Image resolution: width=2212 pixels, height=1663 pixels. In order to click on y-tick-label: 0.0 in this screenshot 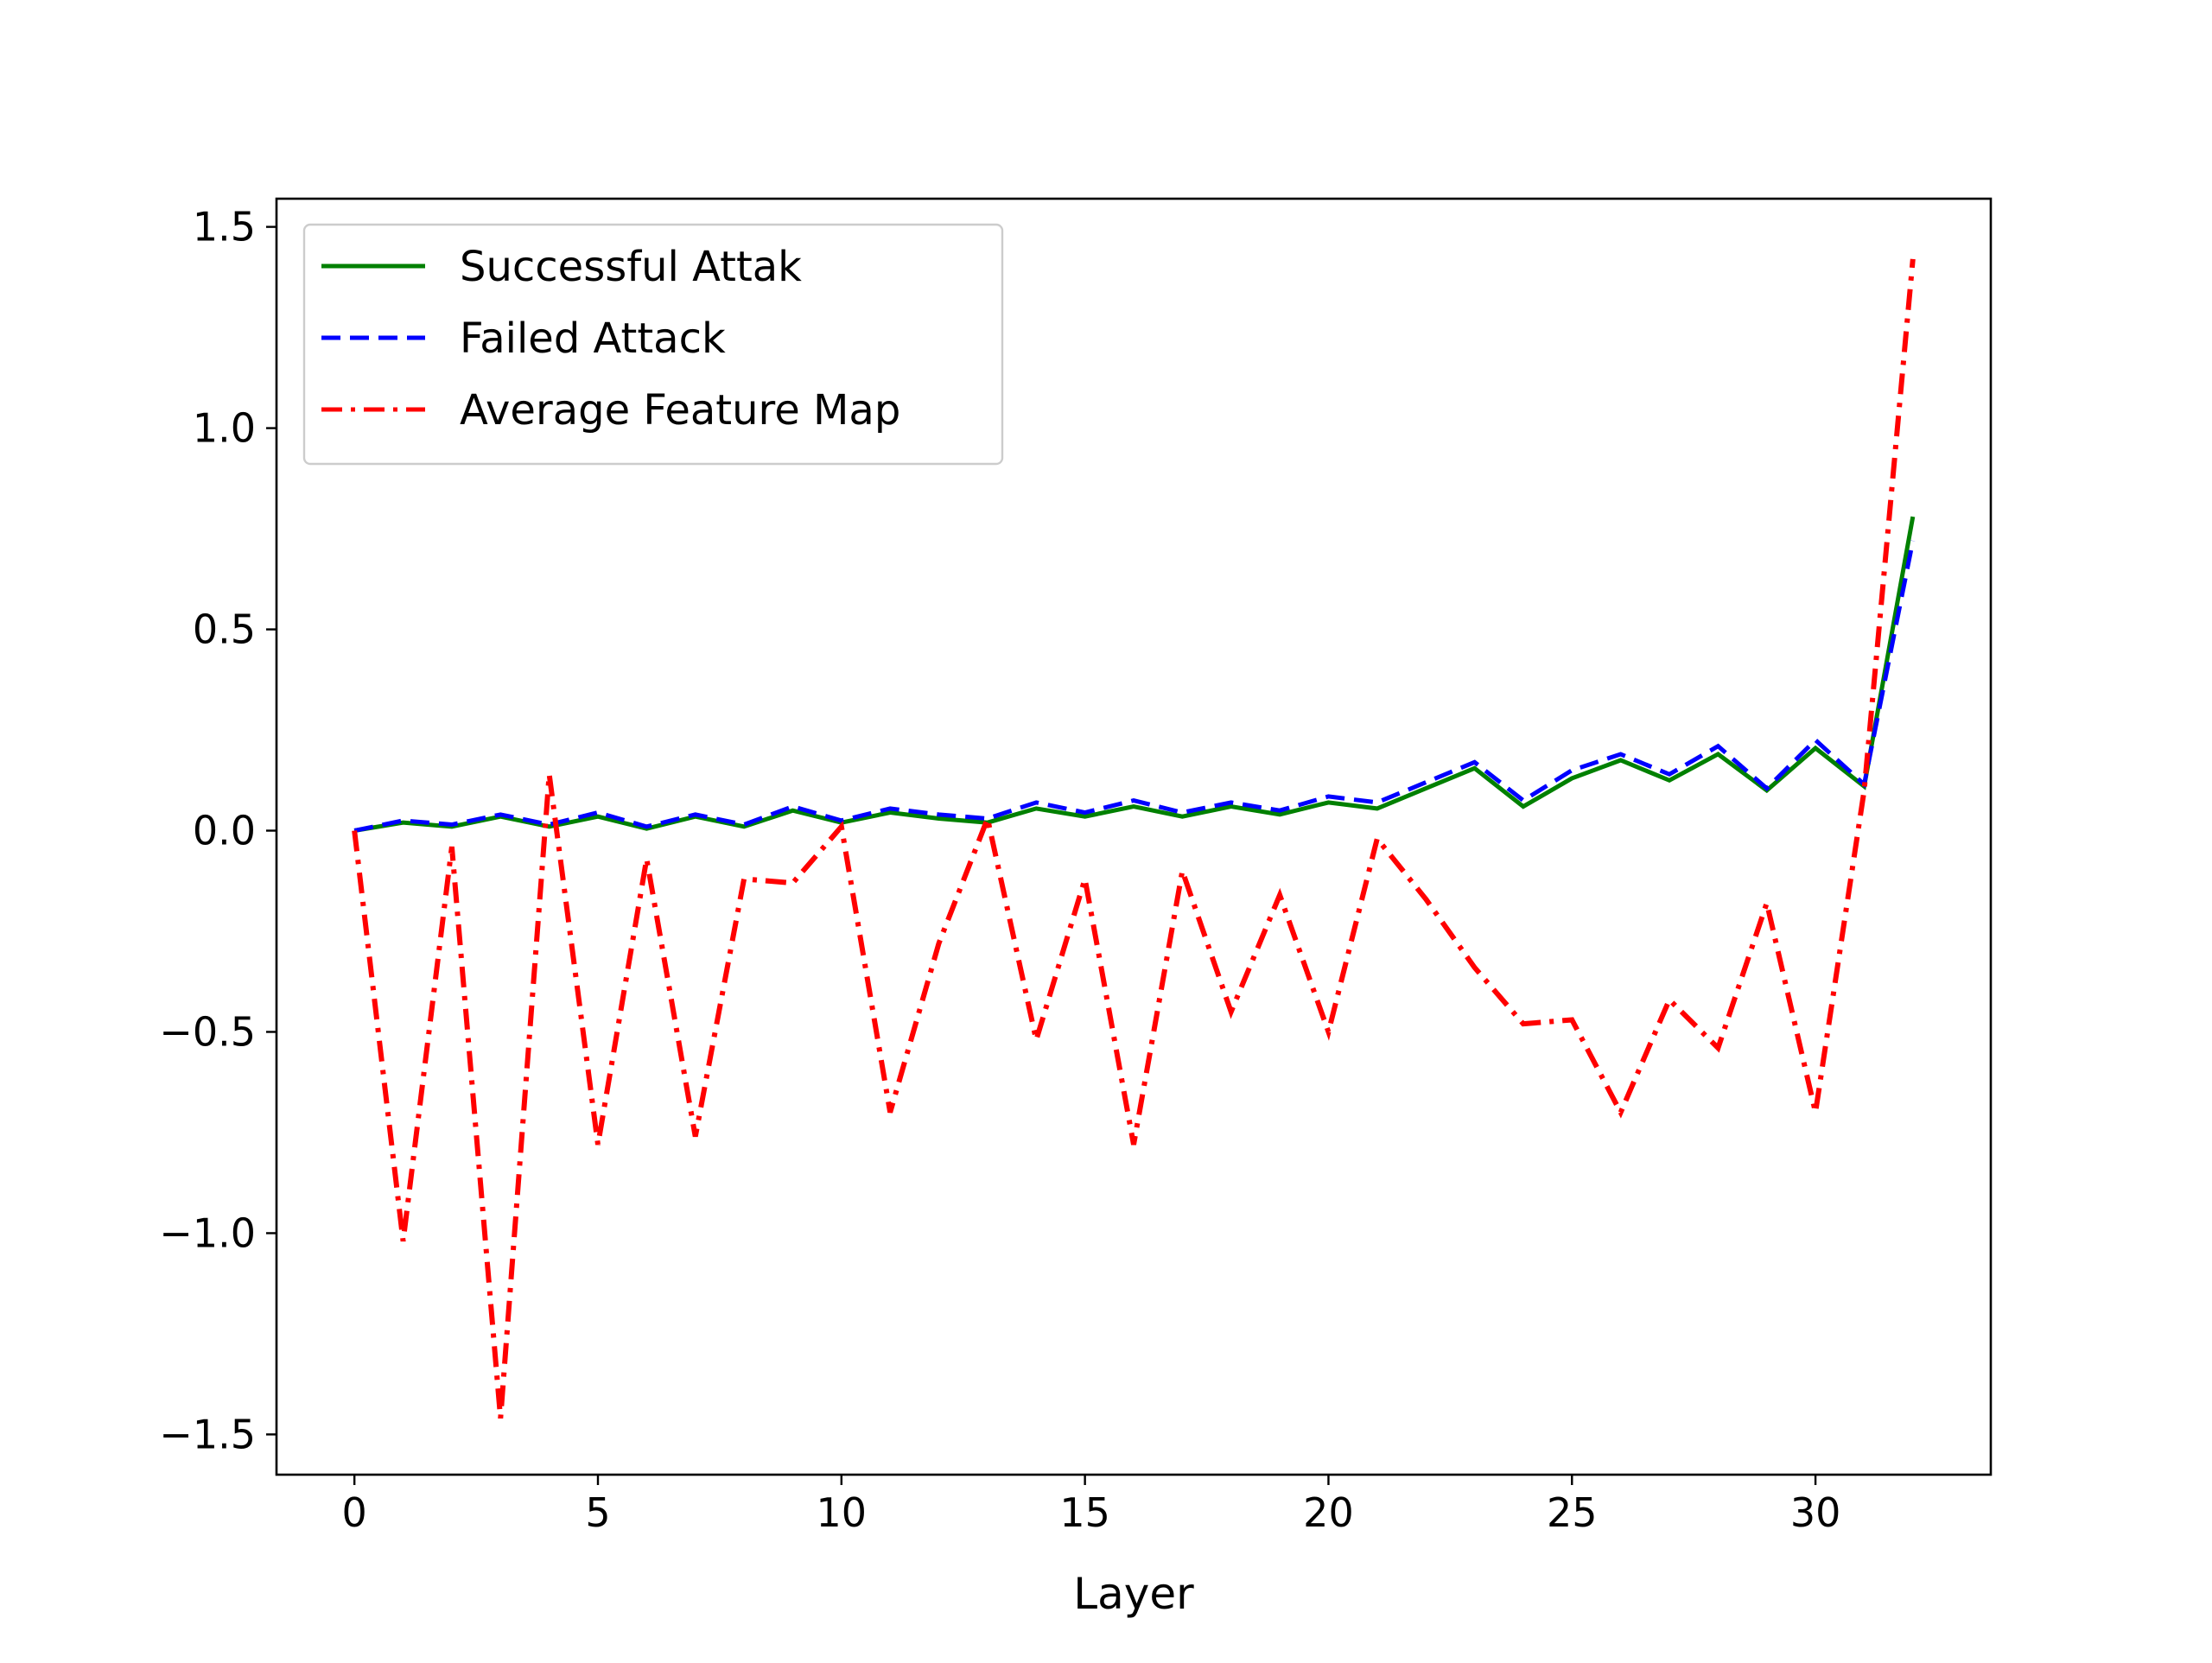, I will do `click(224, 831)`.